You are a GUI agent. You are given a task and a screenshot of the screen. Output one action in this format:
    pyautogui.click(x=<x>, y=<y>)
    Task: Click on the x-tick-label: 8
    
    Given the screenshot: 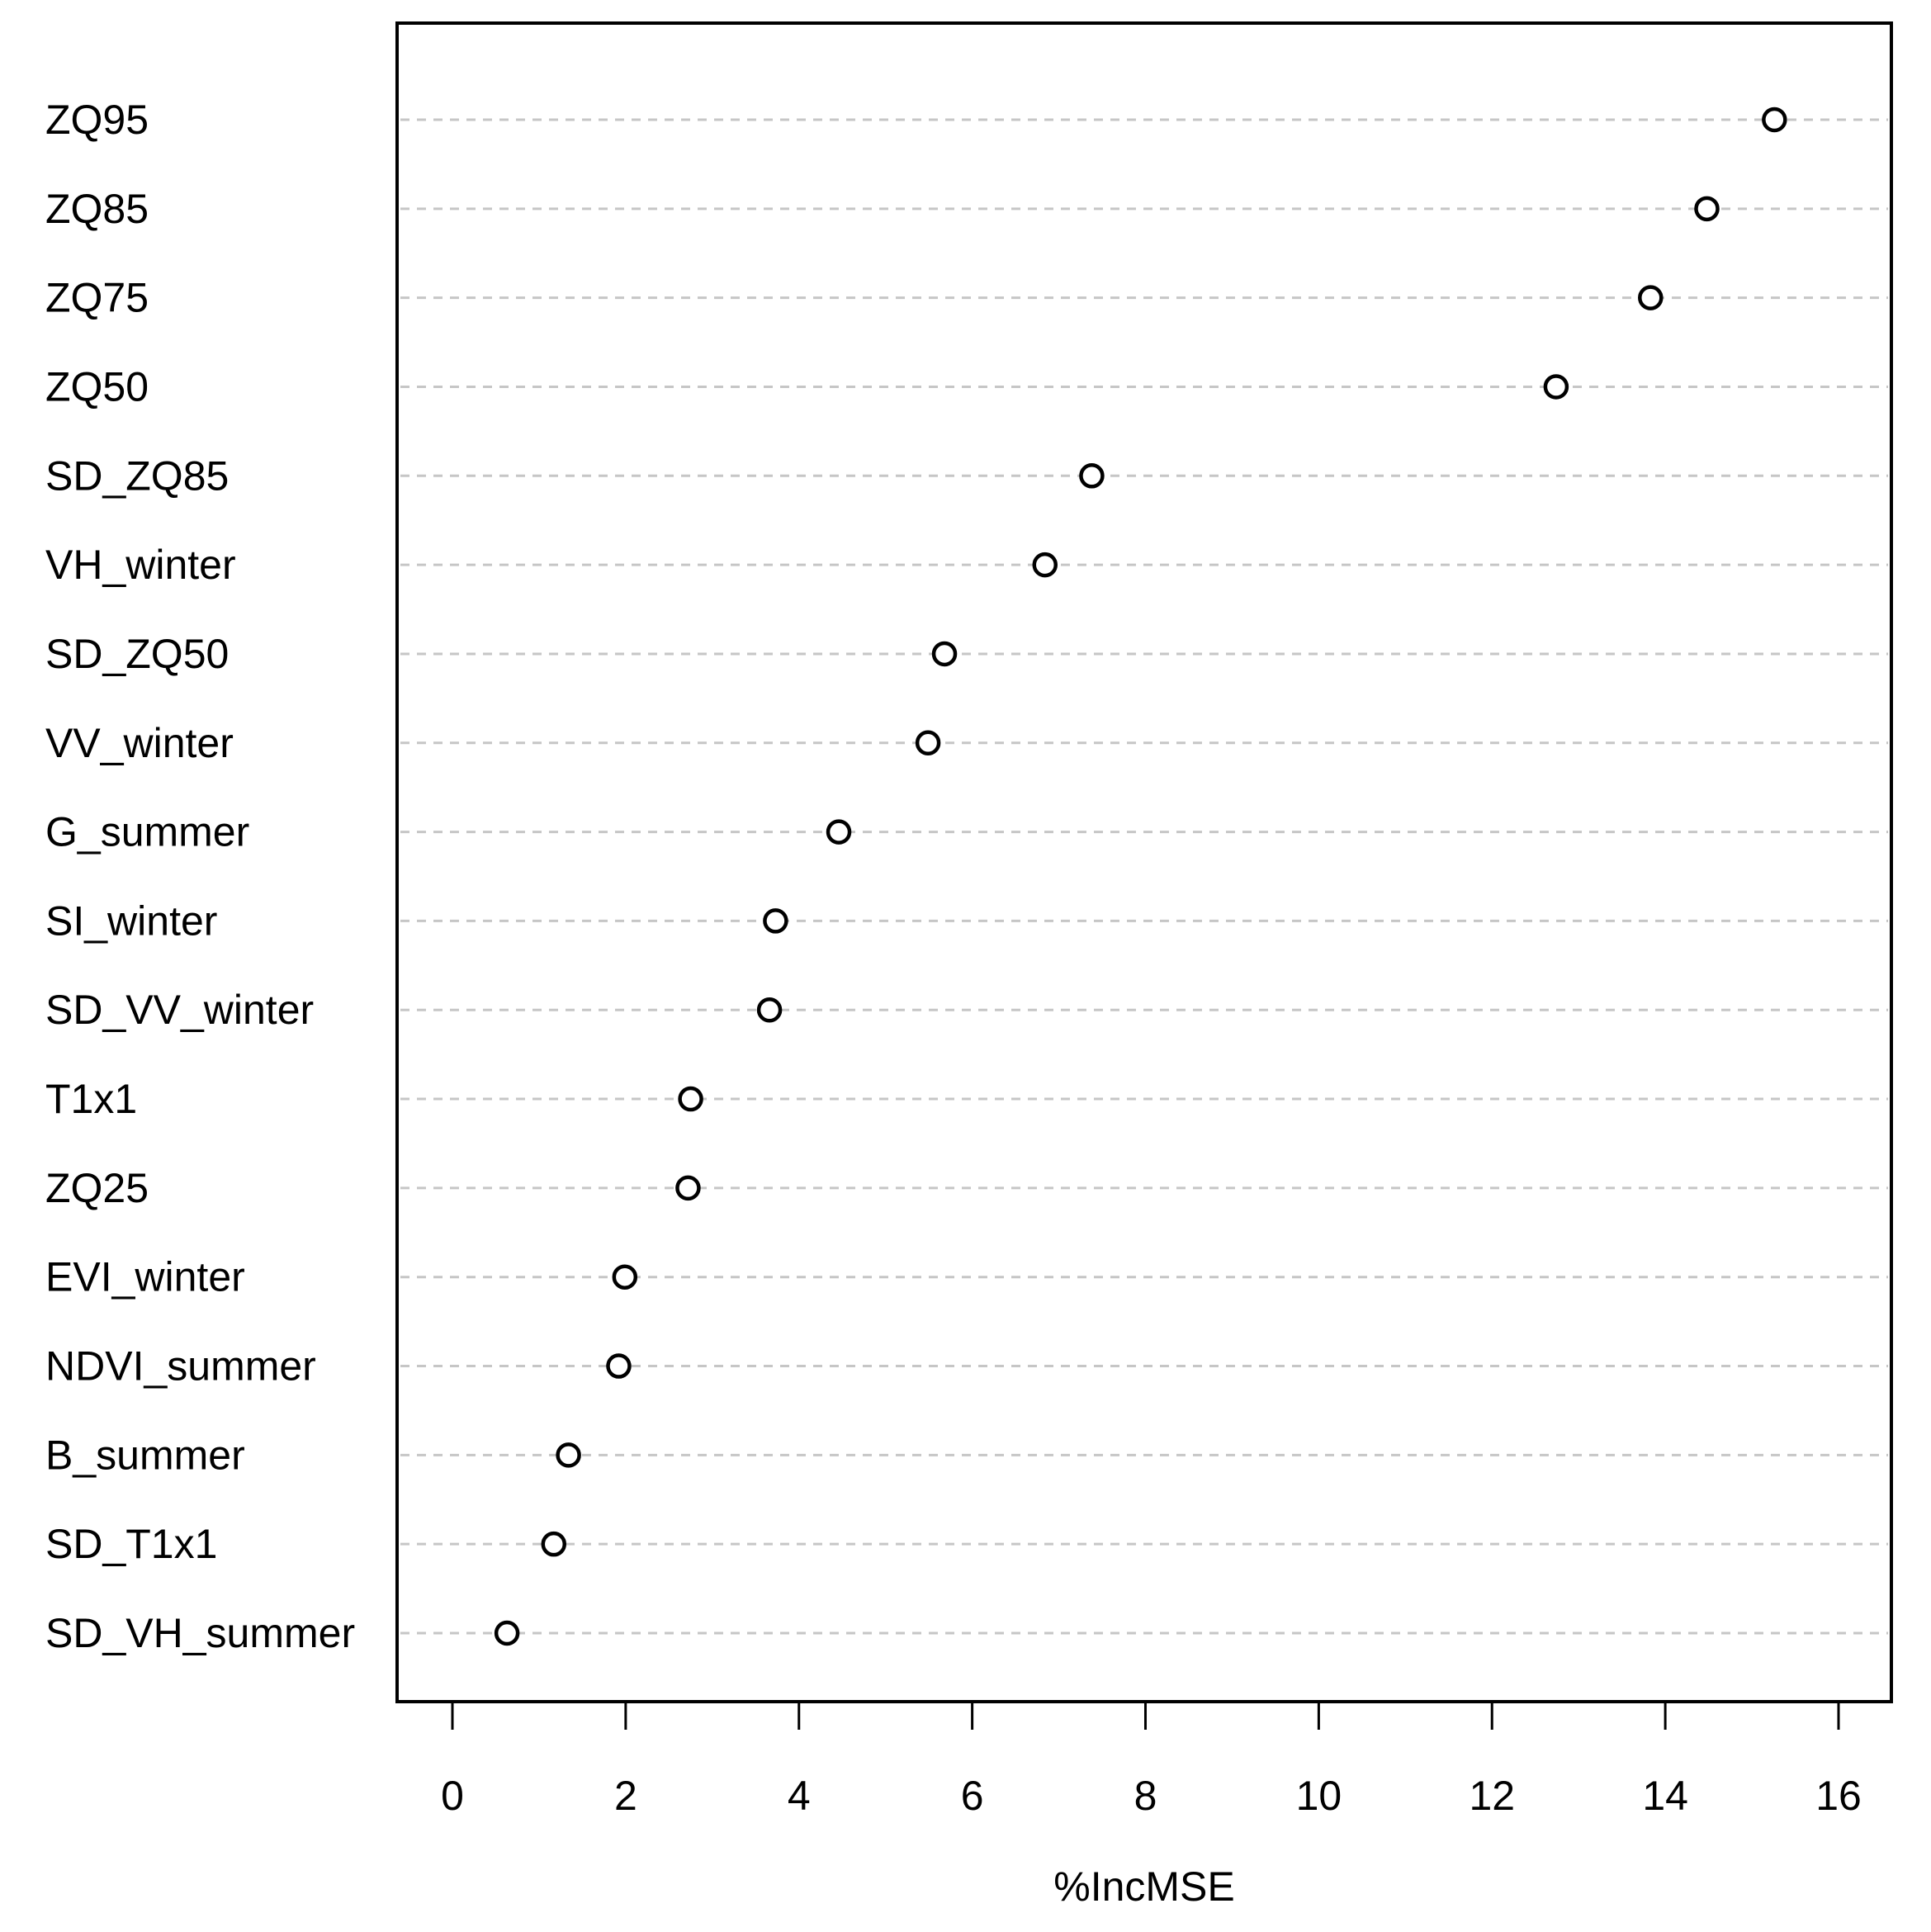 What is the action you would take?
    pyautogui.click(x=1146, y=1796)
    